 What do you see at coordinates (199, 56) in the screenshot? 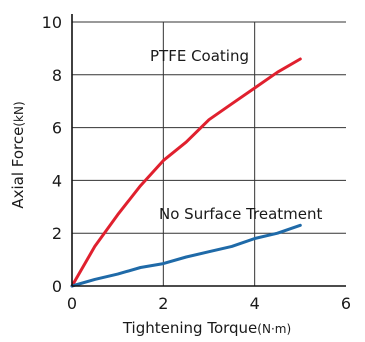
I see `ptfe-coating-label: PTFE Coating` at bounding box center [199, 56].